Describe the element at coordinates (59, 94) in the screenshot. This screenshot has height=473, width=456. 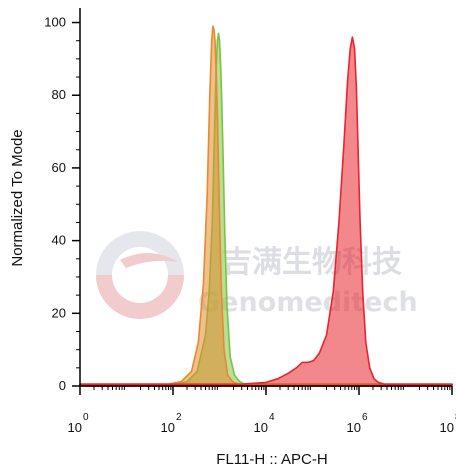
I see `y-tick-label: 80` at that location.